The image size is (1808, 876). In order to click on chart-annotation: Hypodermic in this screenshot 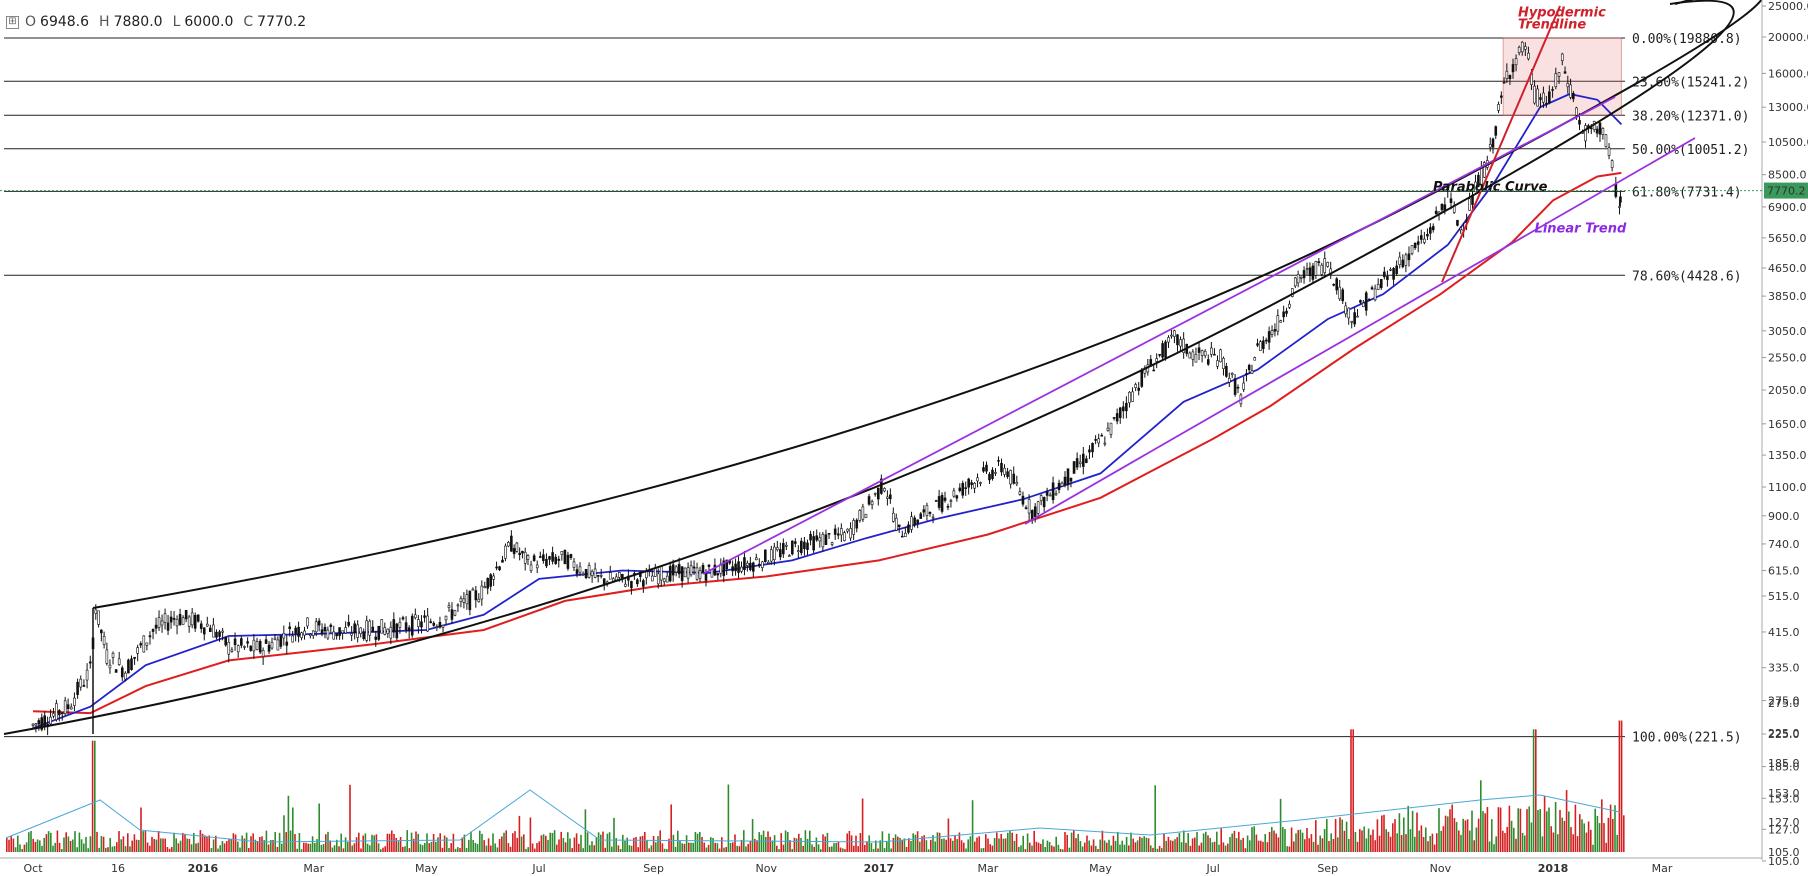, I will do `click(1562, 12)`.